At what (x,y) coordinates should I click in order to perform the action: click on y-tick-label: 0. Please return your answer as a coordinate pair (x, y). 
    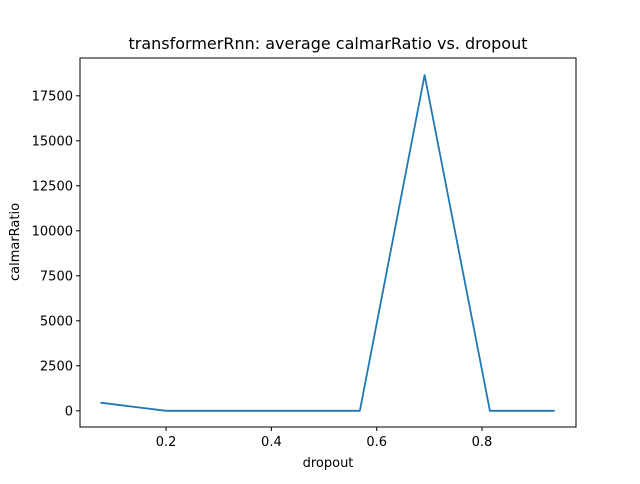
    Looking at the image, I should click on (69, 411).